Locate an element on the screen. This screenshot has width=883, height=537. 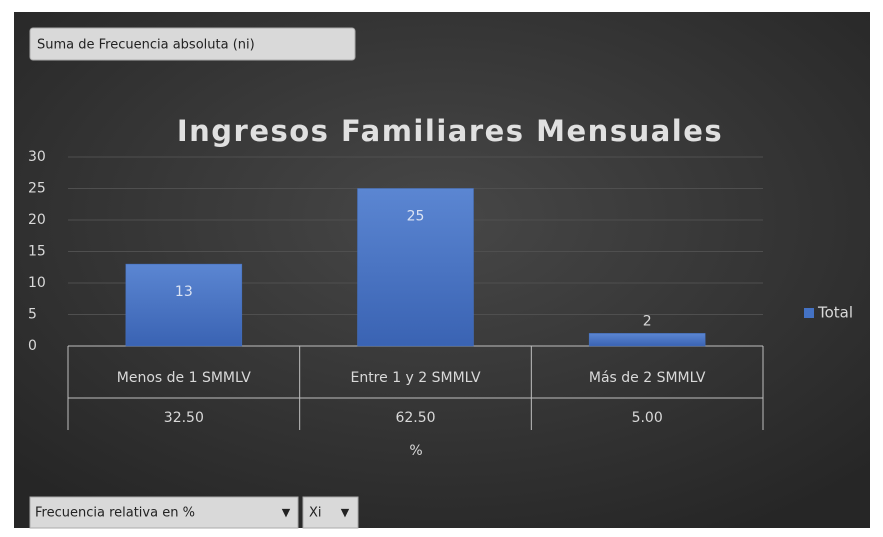
y-tick-label: 0 is located at coordinates (32, 346).